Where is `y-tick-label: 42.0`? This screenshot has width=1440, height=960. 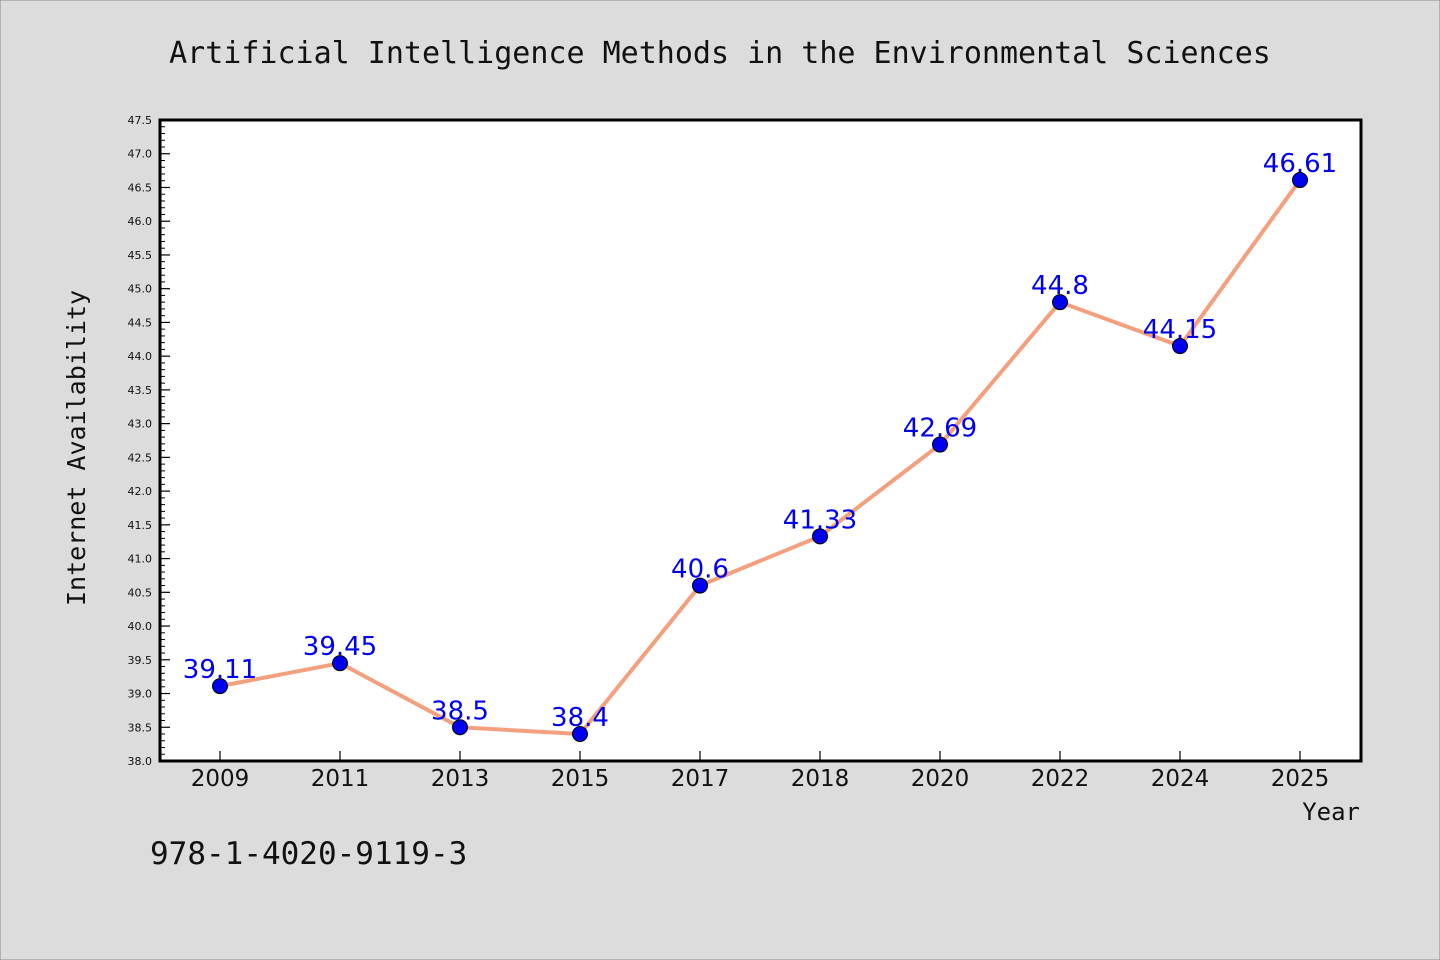
y-tick-label: 42.0 is located at coordinates (140, 491).